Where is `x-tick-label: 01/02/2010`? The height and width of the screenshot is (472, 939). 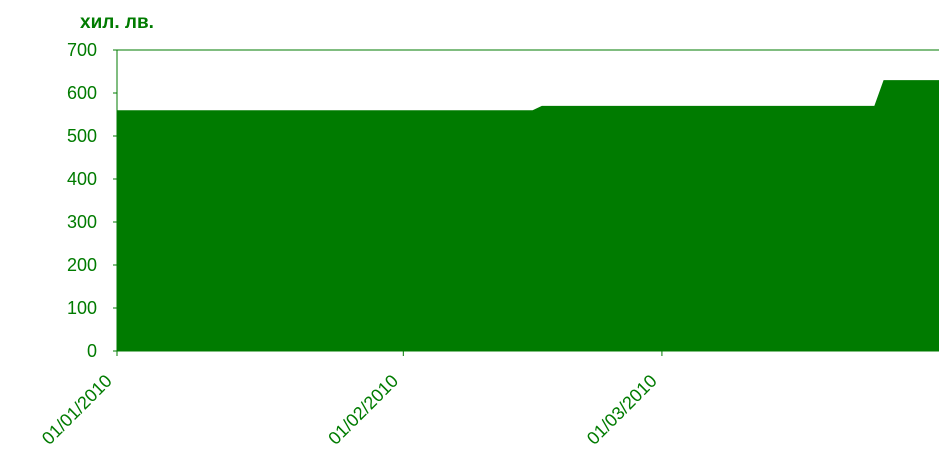 x-tick-label: 01/02/2010 is located at coordinates (363, 410).